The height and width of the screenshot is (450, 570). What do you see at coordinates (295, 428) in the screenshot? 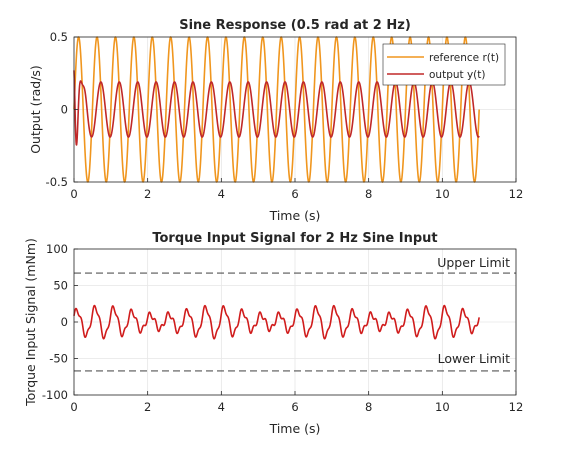
I see `bottom-x-axis-label: Time (s)` at bounding box center [295, 428].